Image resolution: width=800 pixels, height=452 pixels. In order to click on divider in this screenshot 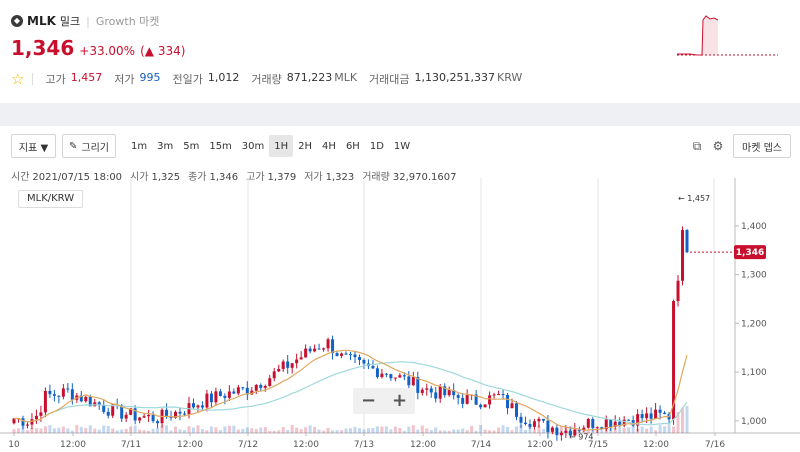, I will do `click(33, 79)`.